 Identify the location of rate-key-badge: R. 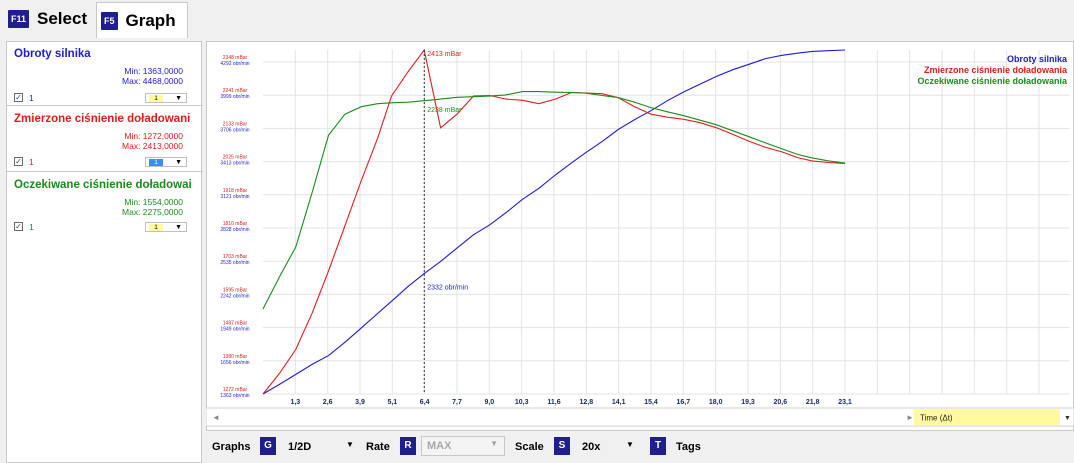
(408, 446).